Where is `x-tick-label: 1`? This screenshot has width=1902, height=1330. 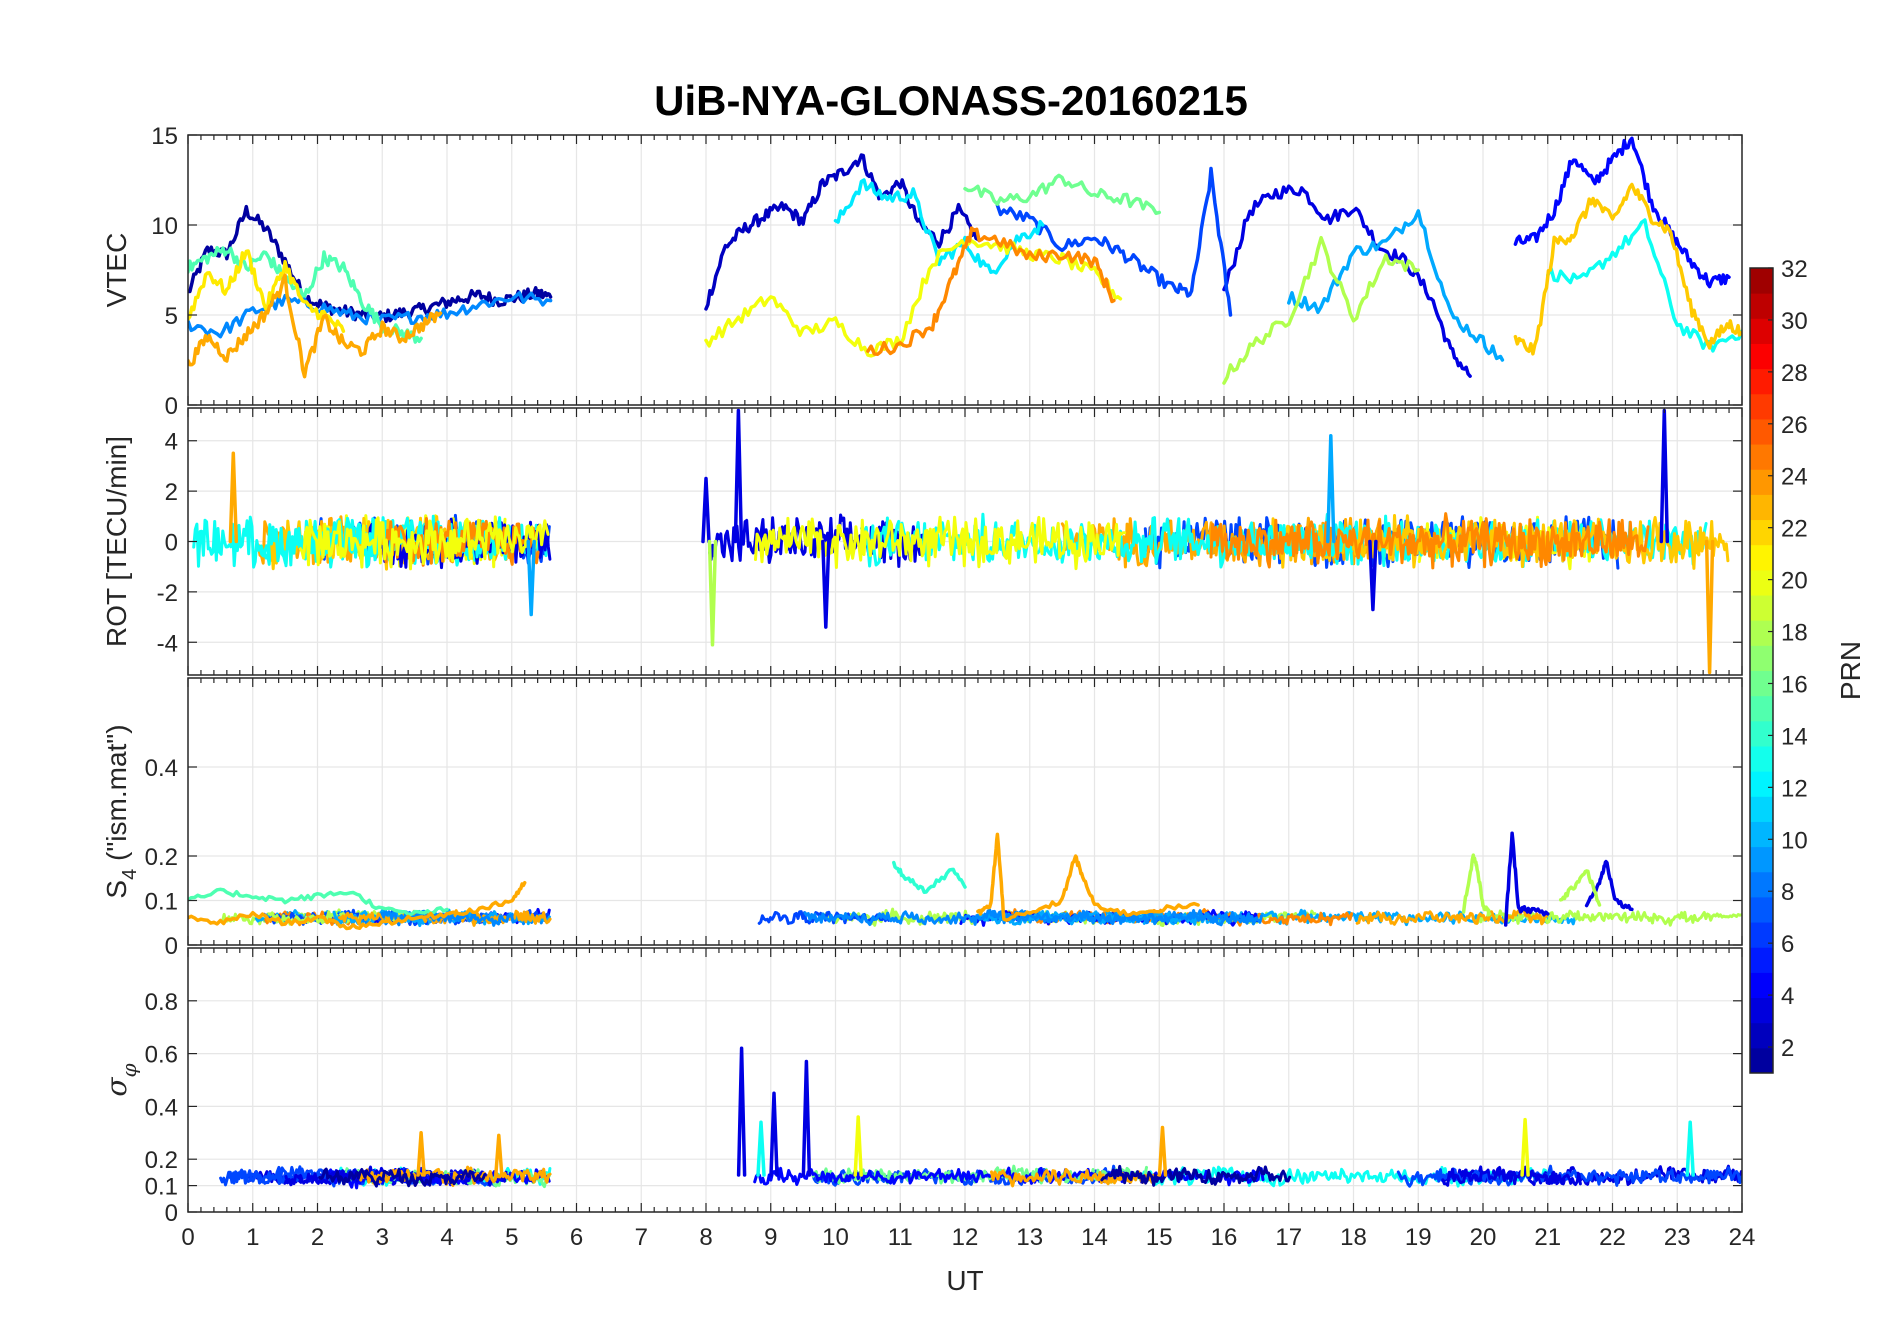 x-tick-label: 1 is located at coordinates (252, 1237).